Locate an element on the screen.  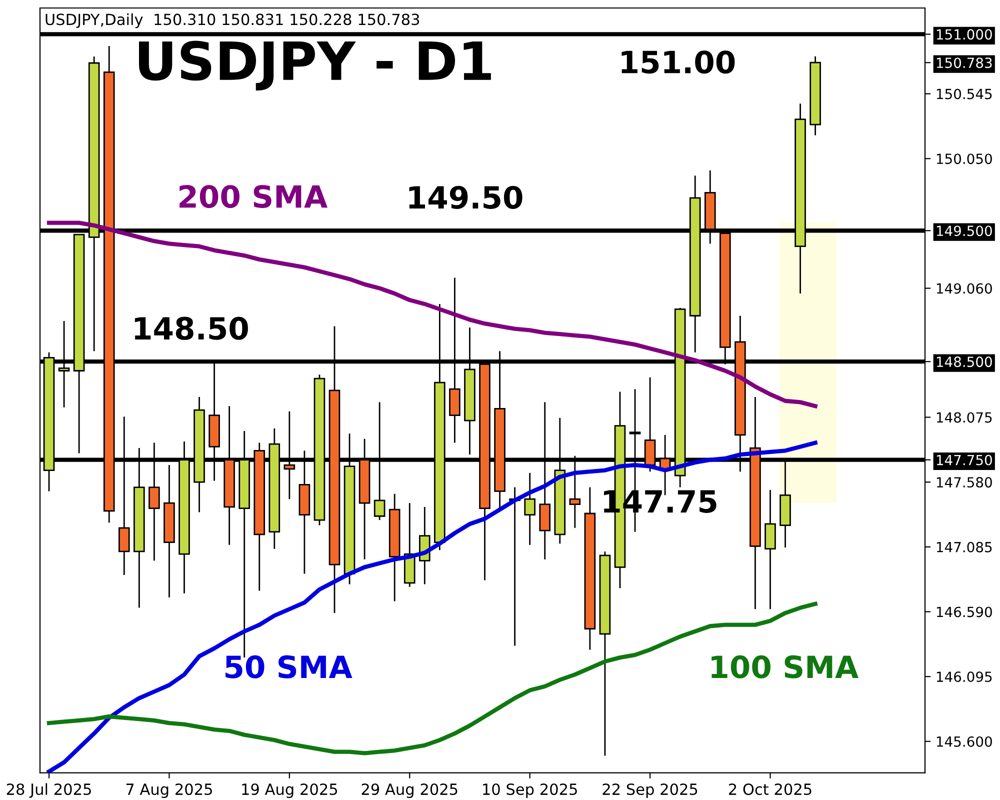
series-label: 100 SMA is located at coordinates (785, 666).